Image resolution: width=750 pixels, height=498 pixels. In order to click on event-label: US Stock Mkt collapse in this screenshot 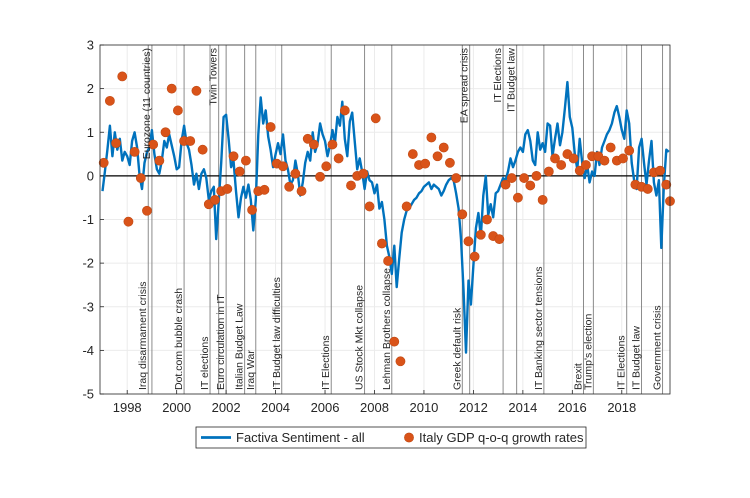, I will do `click(360, 337)`.